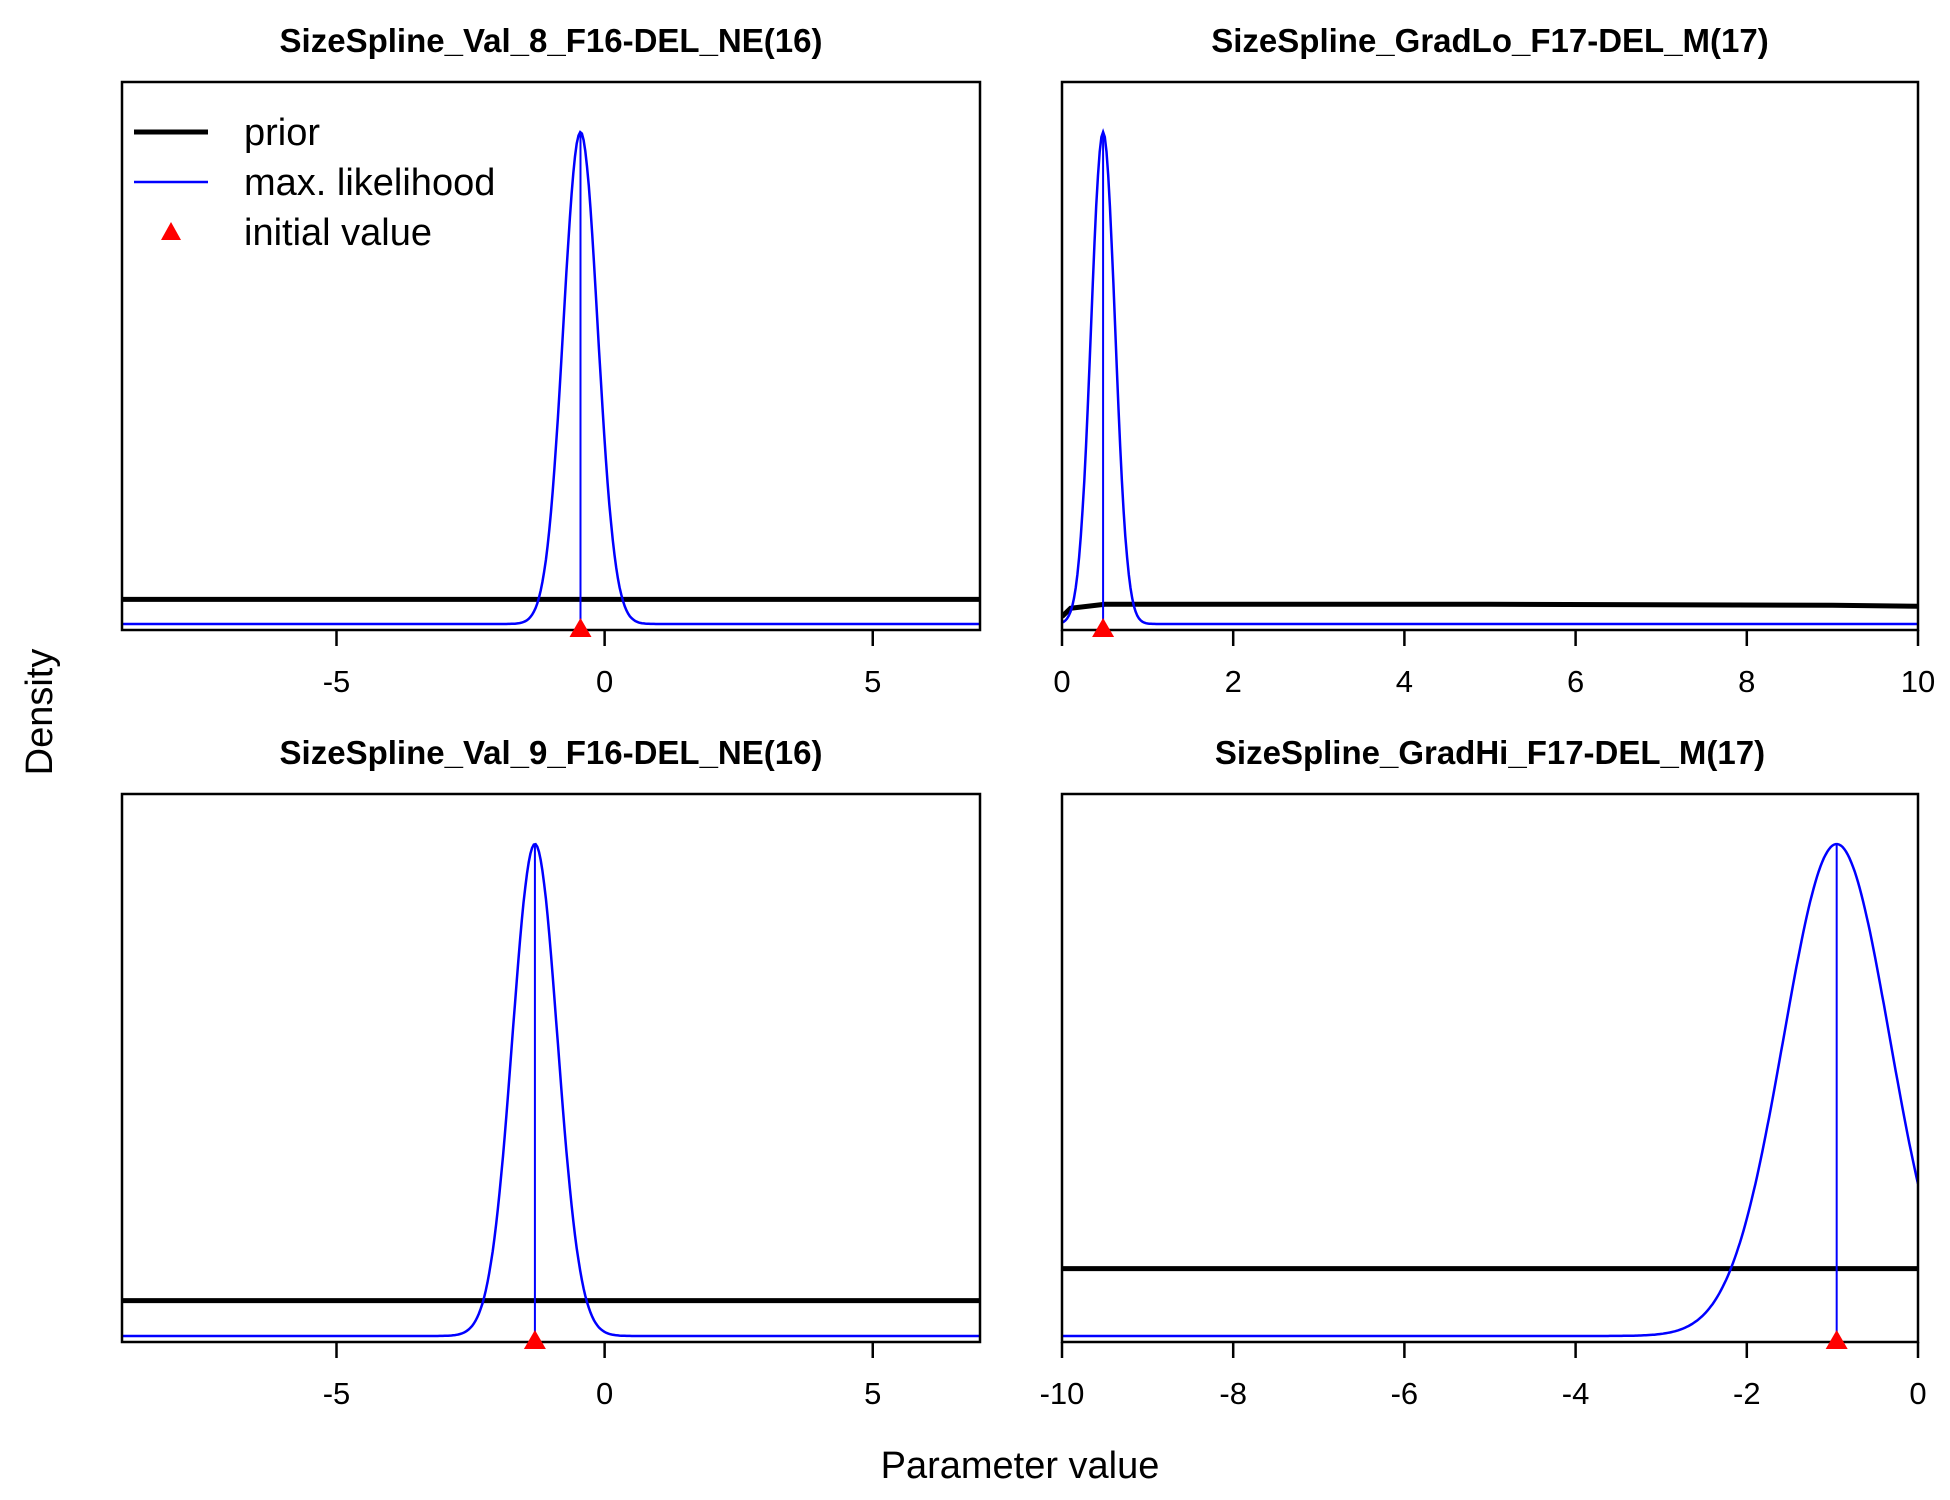 This screenshot has width=1950, height=1500. What do you see at coordinates (1490, 752) in the screenshot?
I see `panel-title: SizeSpline_GradHi_F17-DEL_M(17)` at bounding box center [1490, 752].